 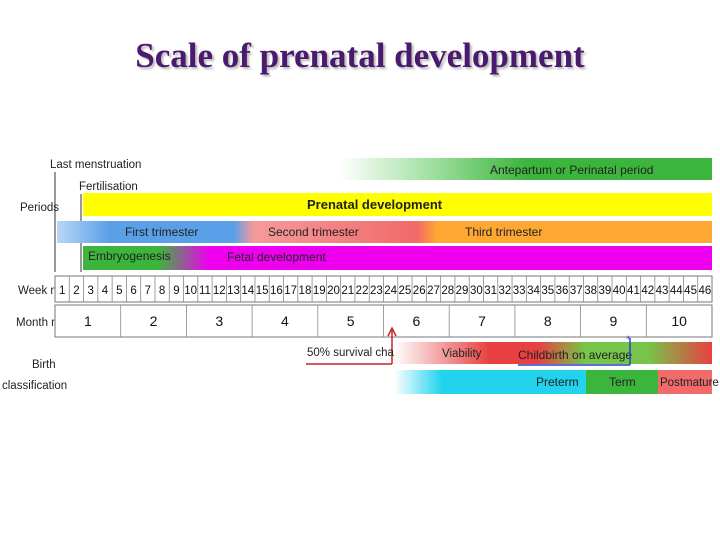 What do you see at coordinates (262, 291) in the screenshot?
I see `week-cell: 15` at bounding box center [262, 291].